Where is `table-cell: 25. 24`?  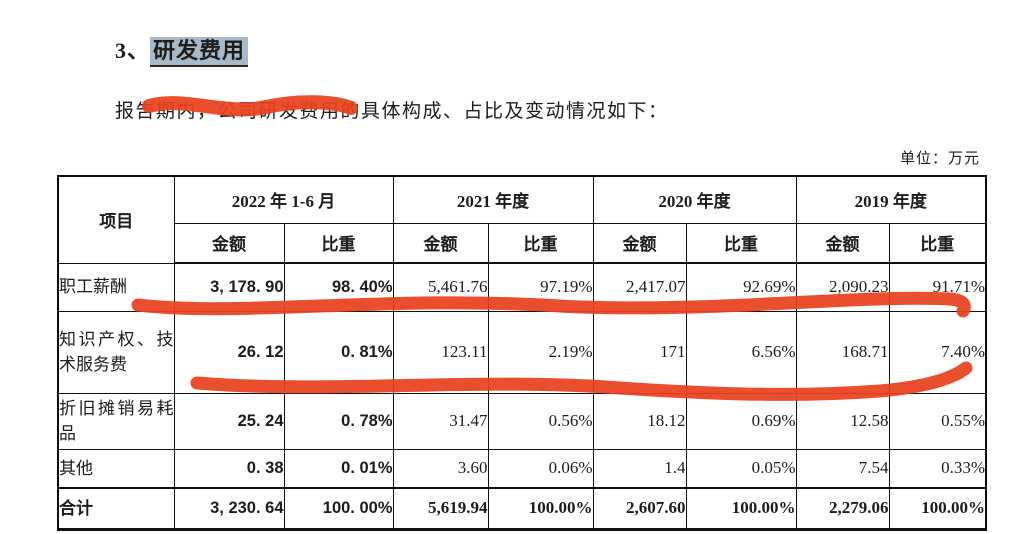
table-cell: 25. 24 is located at coordinates (229, 421).